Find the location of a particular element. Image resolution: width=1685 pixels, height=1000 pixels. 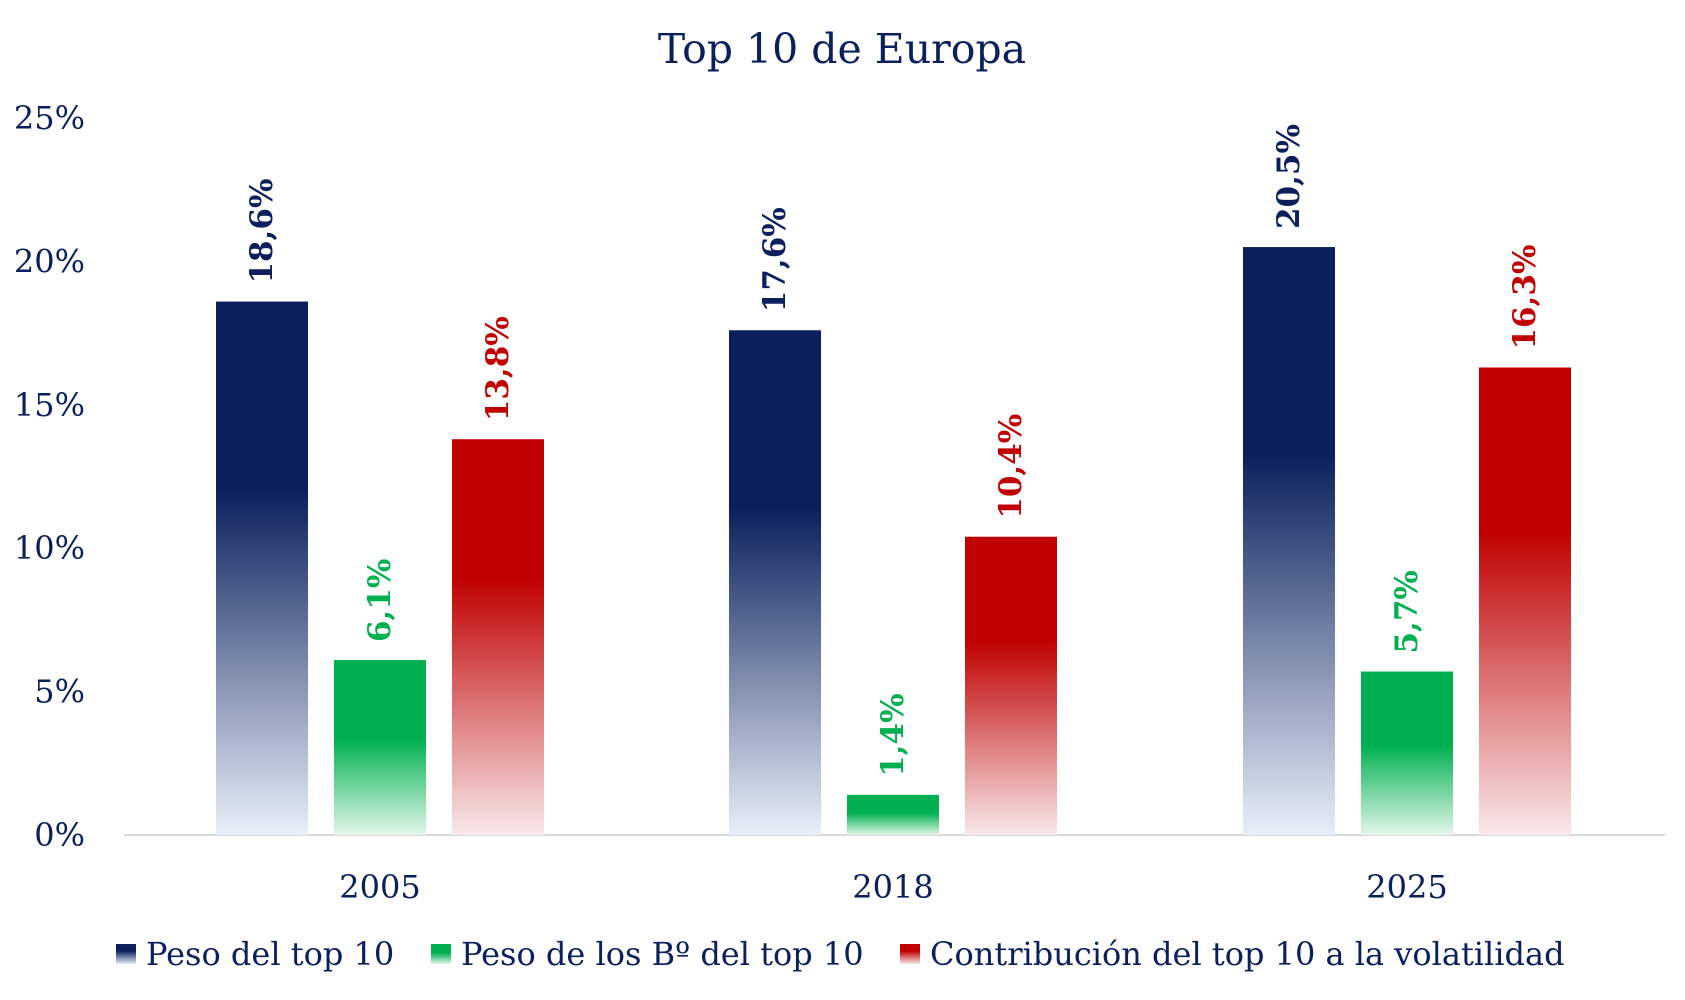

bar-contribucion-volatilidad-2025 is located at coordinates (1525, 601).